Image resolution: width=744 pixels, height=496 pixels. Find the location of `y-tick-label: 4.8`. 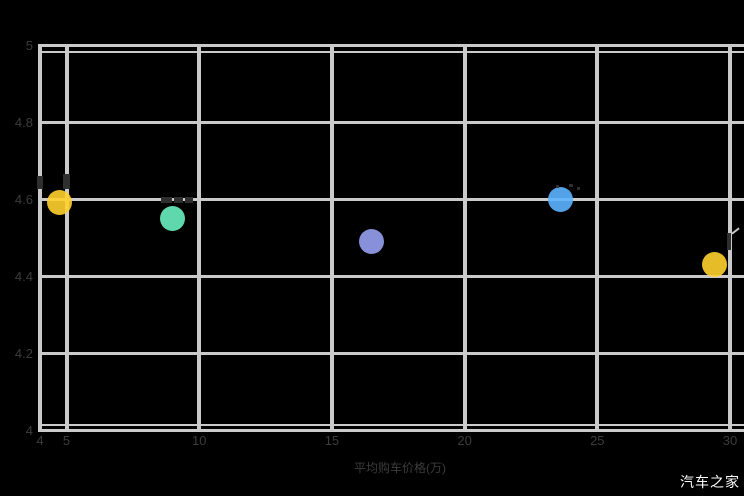

y-tick-label: 4.8 is located at coordinates (23, 122).